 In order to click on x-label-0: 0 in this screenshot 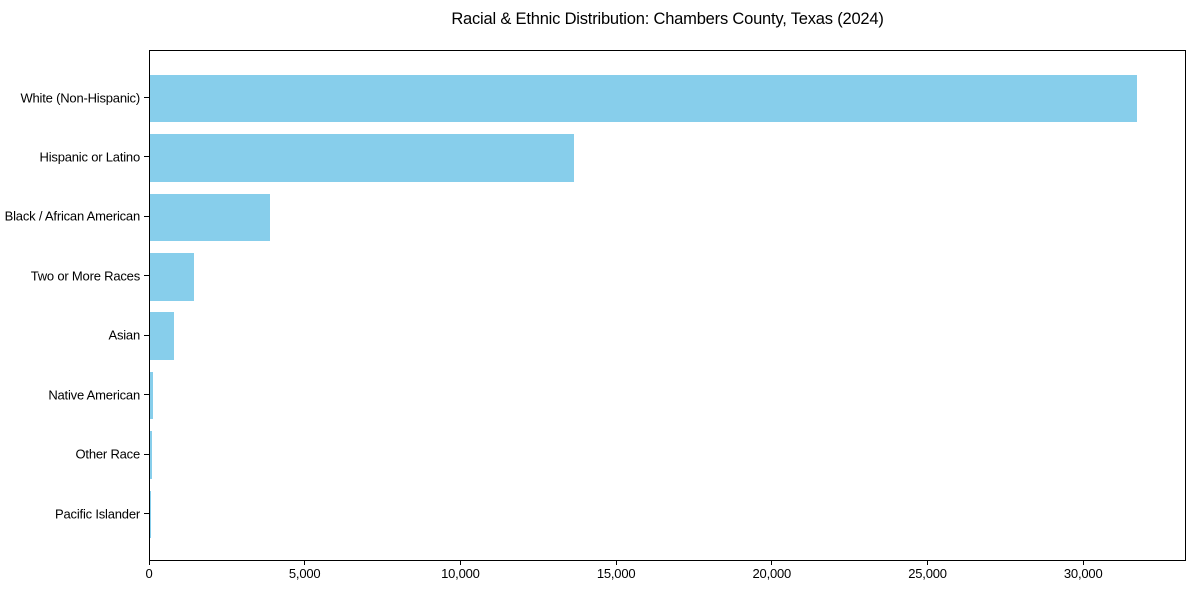, I will do `click(149, 573)`.